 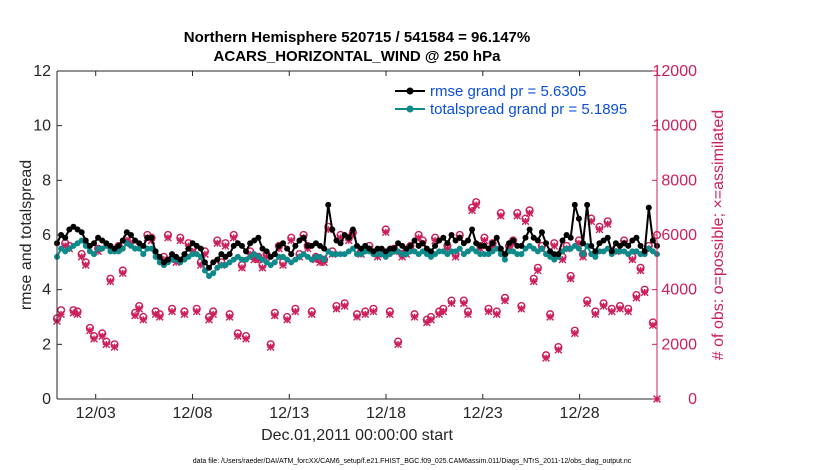 I want to click on y-right-tick-label: 6000, so click(x=679, y=235).